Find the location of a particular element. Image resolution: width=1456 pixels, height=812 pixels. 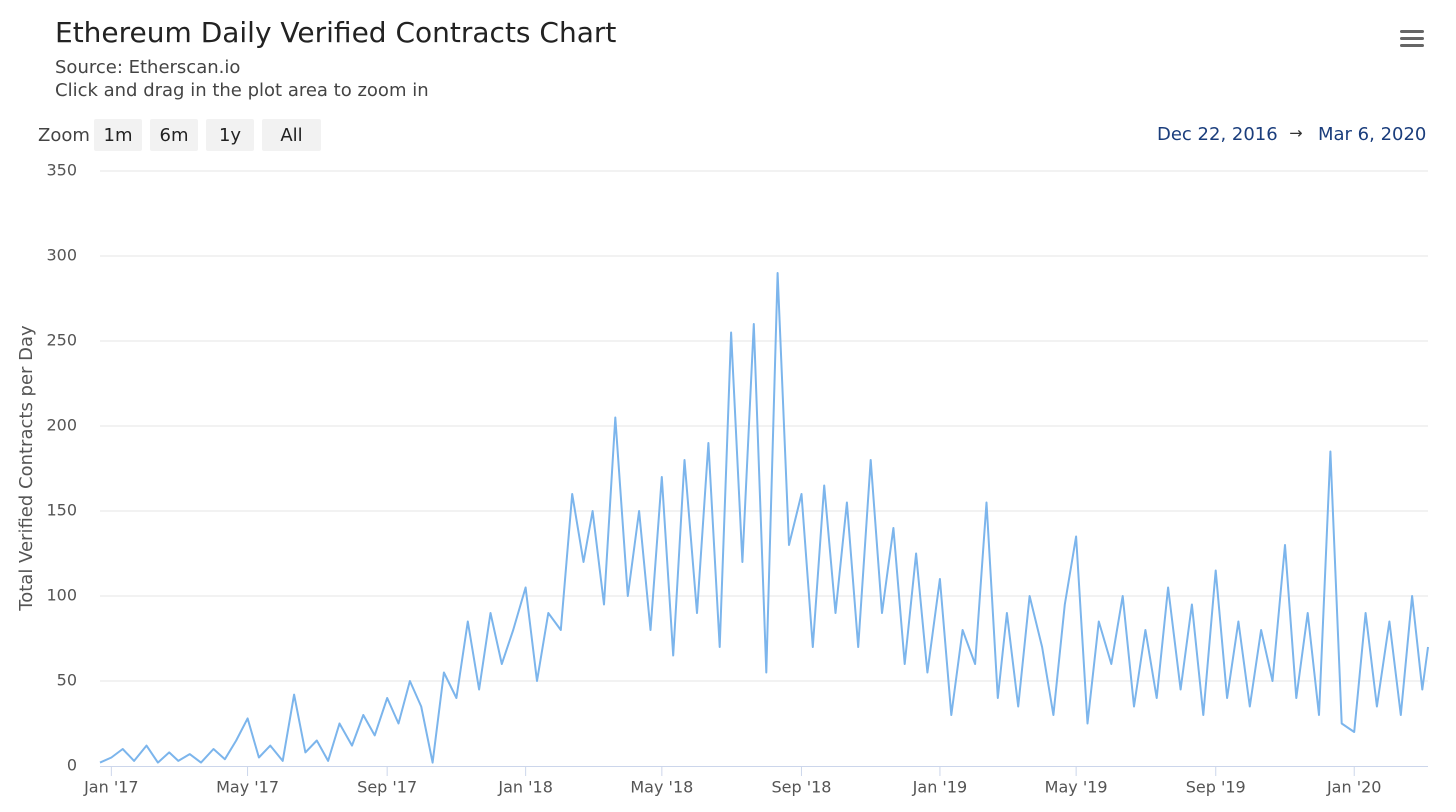

y-tick-label: 50 is located at coordinates (67, 680).